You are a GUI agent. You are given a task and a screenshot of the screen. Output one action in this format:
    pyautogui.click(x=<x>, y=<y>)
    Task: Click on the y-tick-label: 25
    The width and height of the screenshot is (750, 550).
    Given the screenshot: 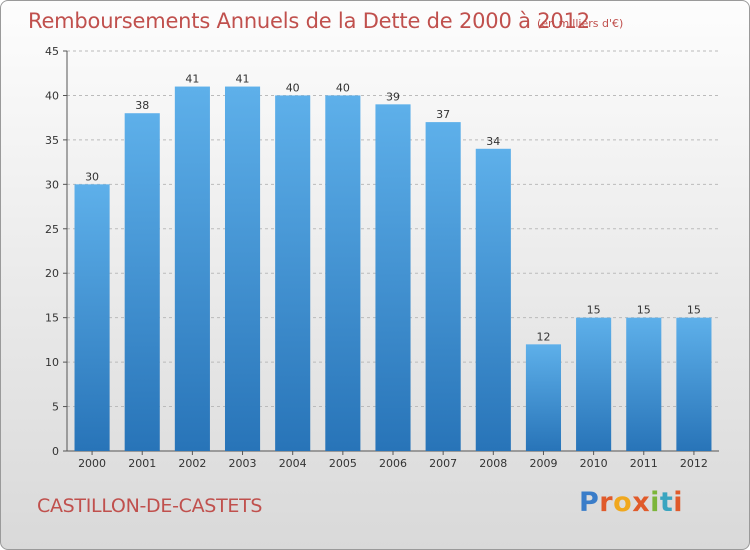 What is the action you would take?
    pyautogui.click(x=52, y=229)
    